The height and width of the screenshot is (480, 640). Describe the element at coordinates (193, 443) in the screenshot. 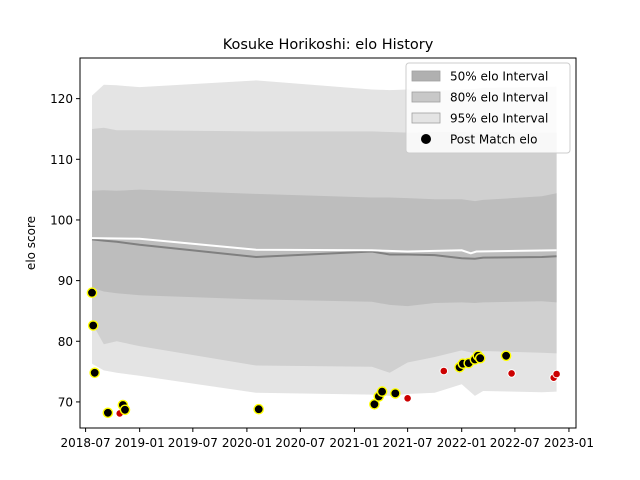

I see `x-tick-label: 2019-07` at that location.